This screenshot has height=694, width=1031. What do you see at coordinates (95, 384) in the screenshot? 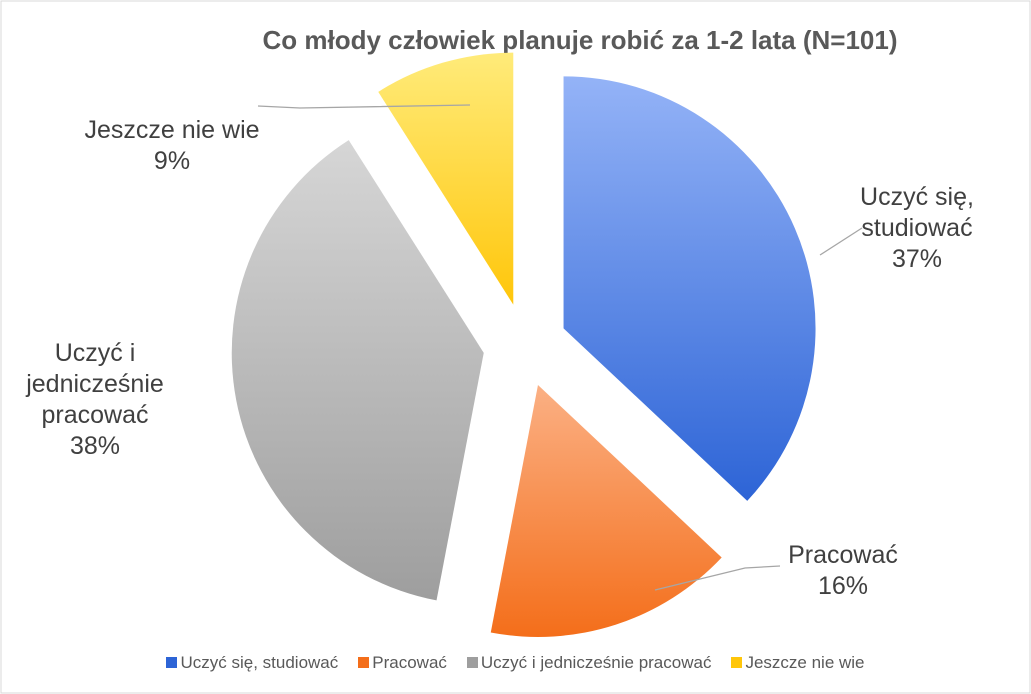
I see `data-label-category: Uczyć i jednicześnie pracować` at bounding box center [95, 384].